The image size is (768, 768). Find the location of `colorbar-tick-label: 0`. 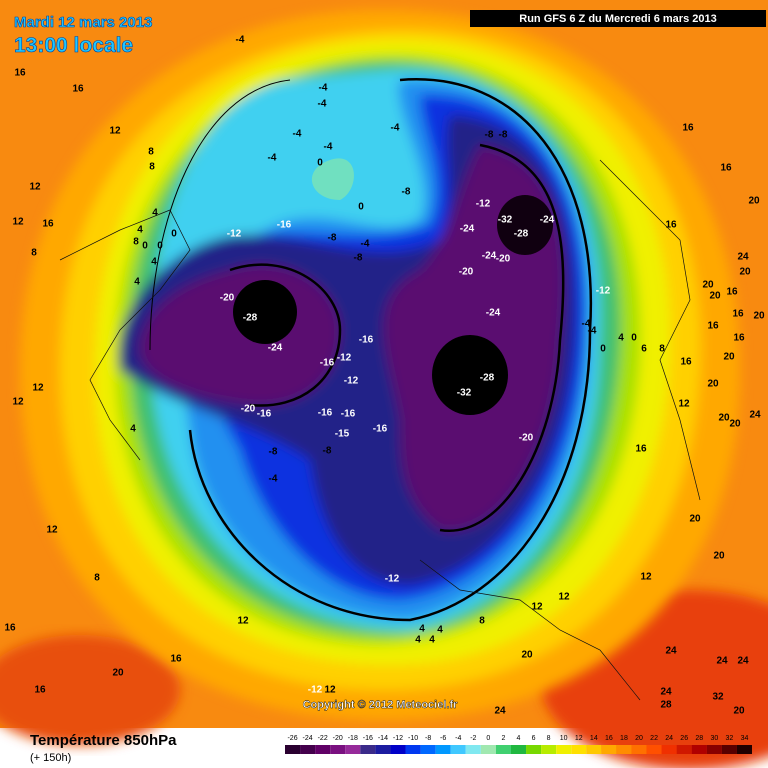

colorbar-tick-label: 0 is located at coordinates (488, 738).